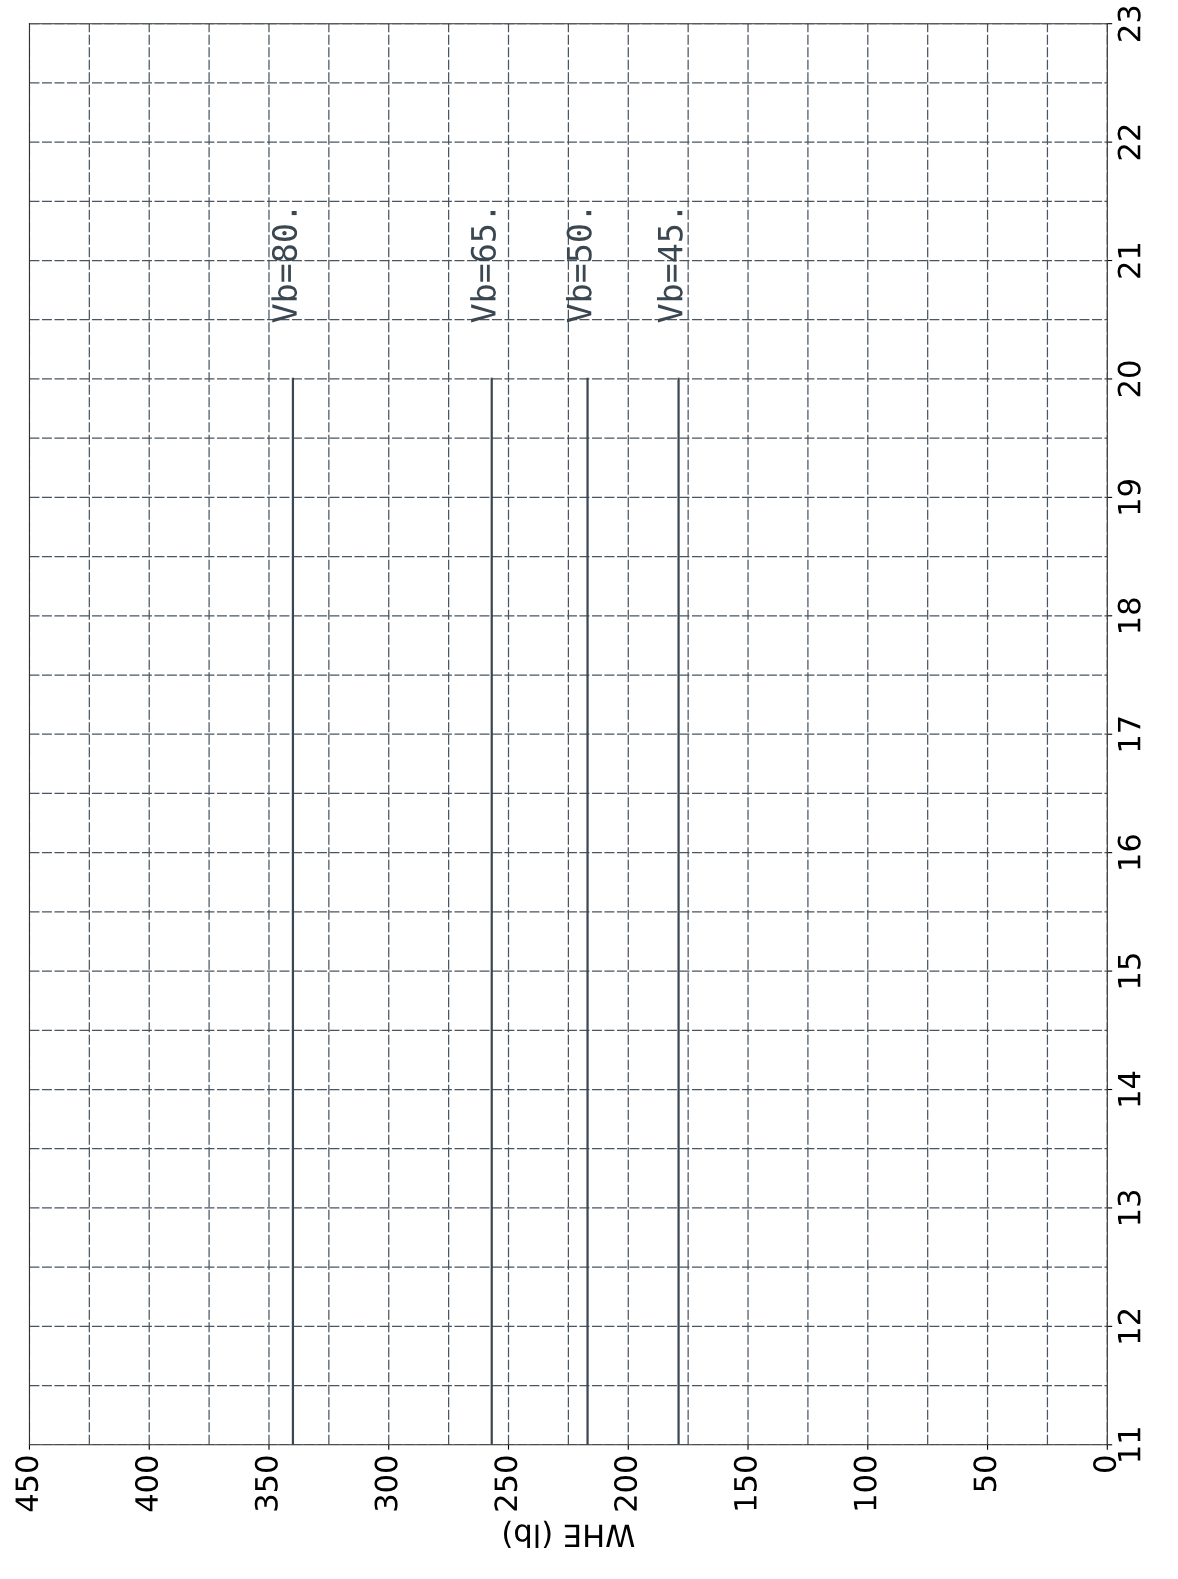  I want to click on y-tick-label: 12, so click(1129, 1326).